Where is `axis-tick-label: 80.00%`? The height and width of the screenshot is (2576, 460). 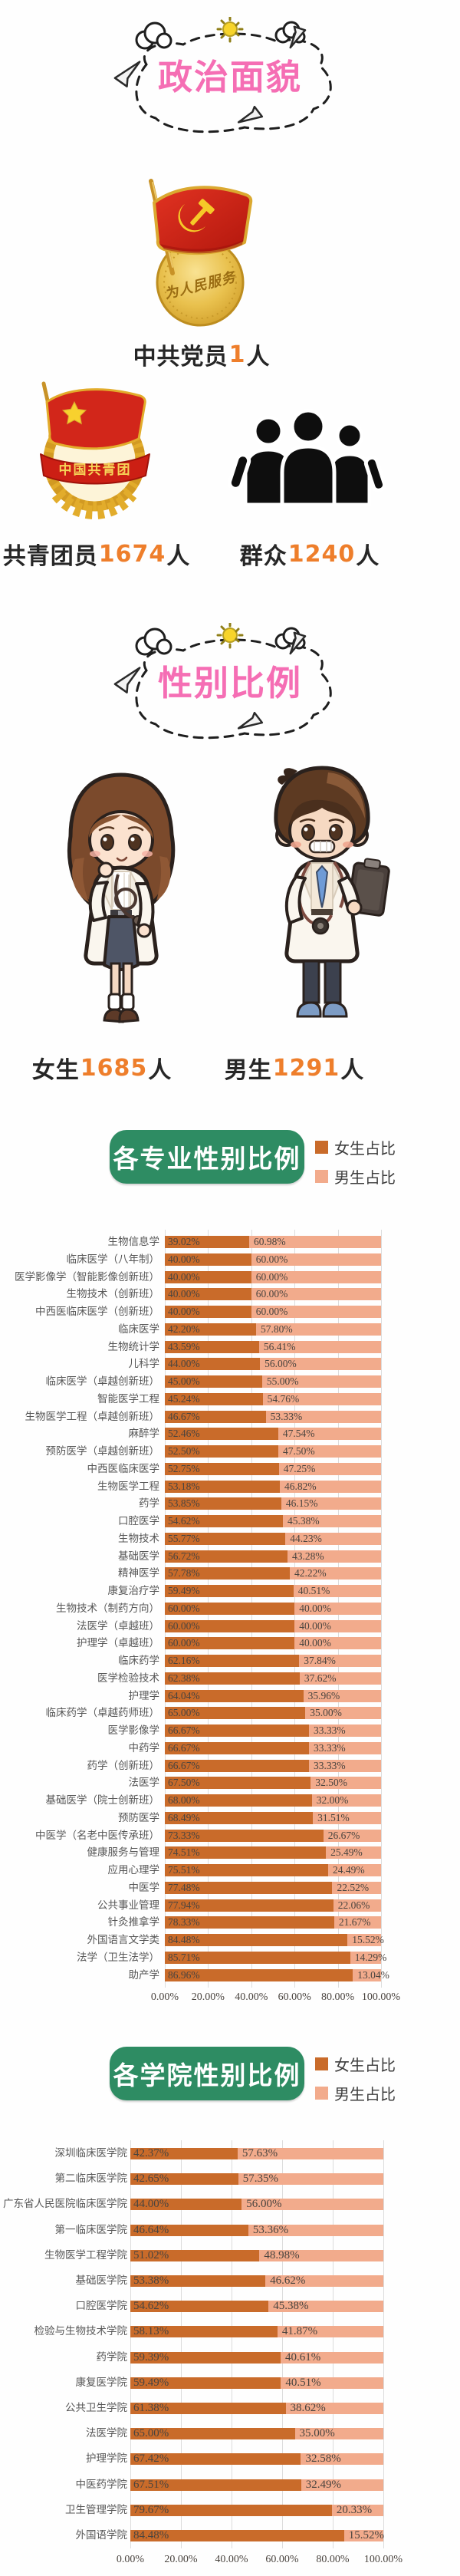
axis-tick-label: 80.00% is located at coordinates (333, 2559).